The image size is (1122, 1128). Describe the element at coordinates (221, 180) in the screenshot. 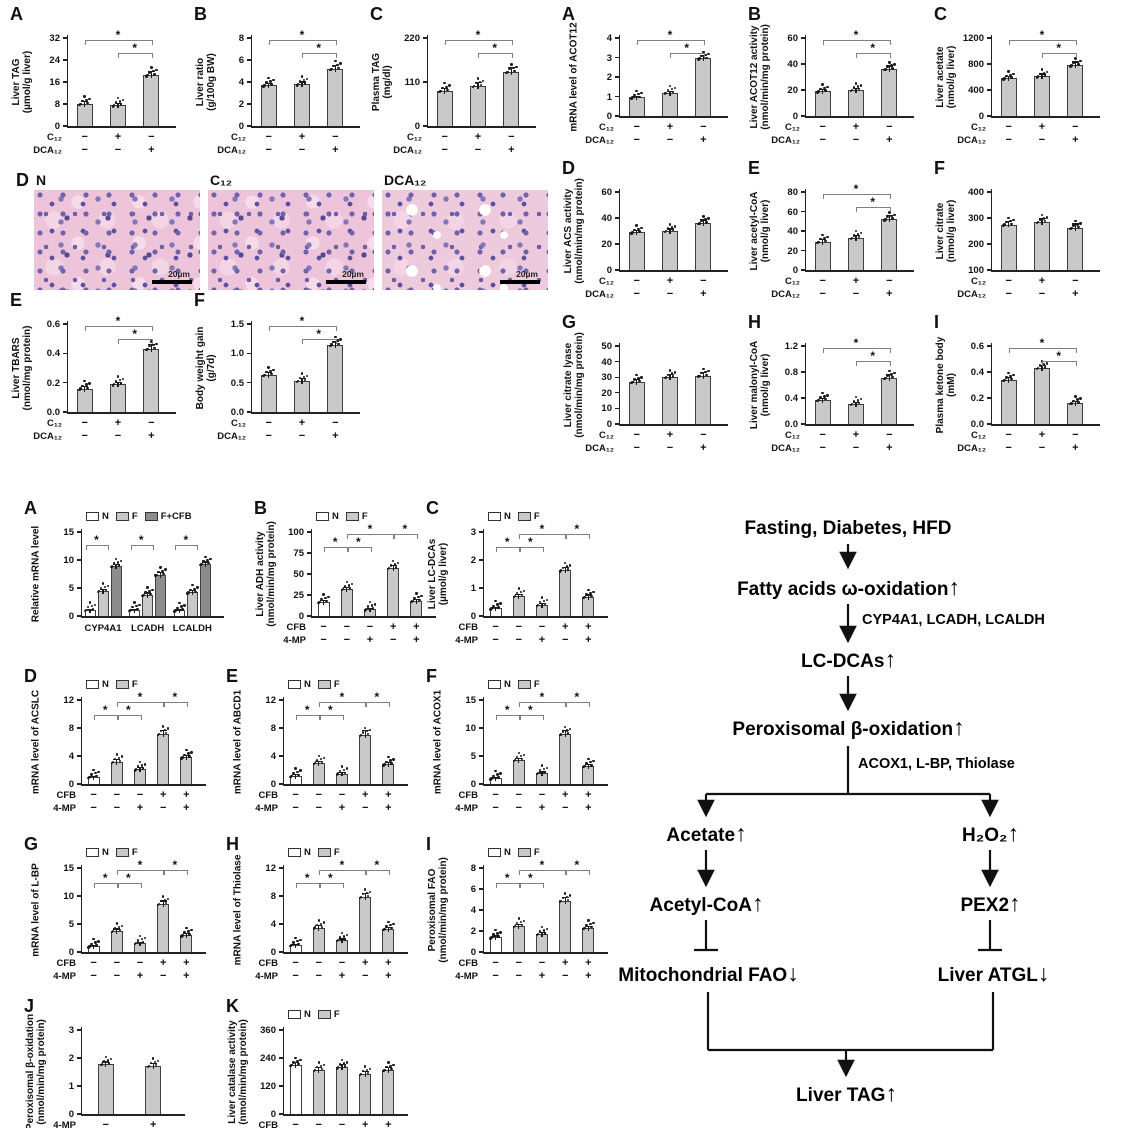

I see `histology-label-C12: C₁₂` at that location.